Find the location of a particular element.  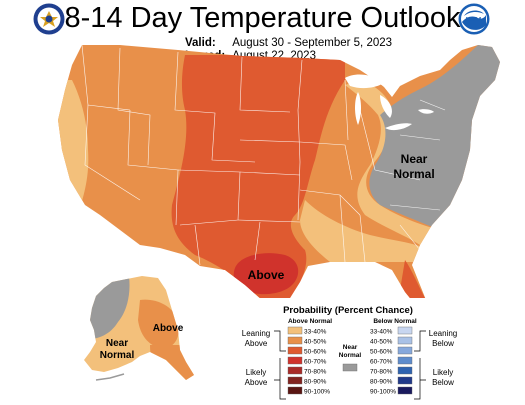

above-range-label-3: 50-60% is located at coordinates (315, 352).